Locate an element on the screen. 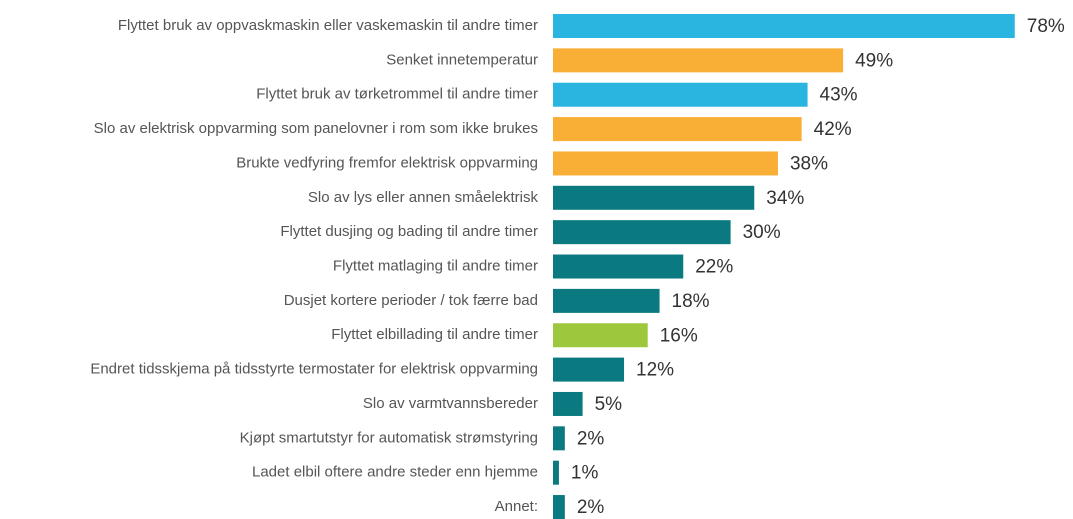 The image size is (1073, 519). value-label: 5% is located at coordinates (609, 404).